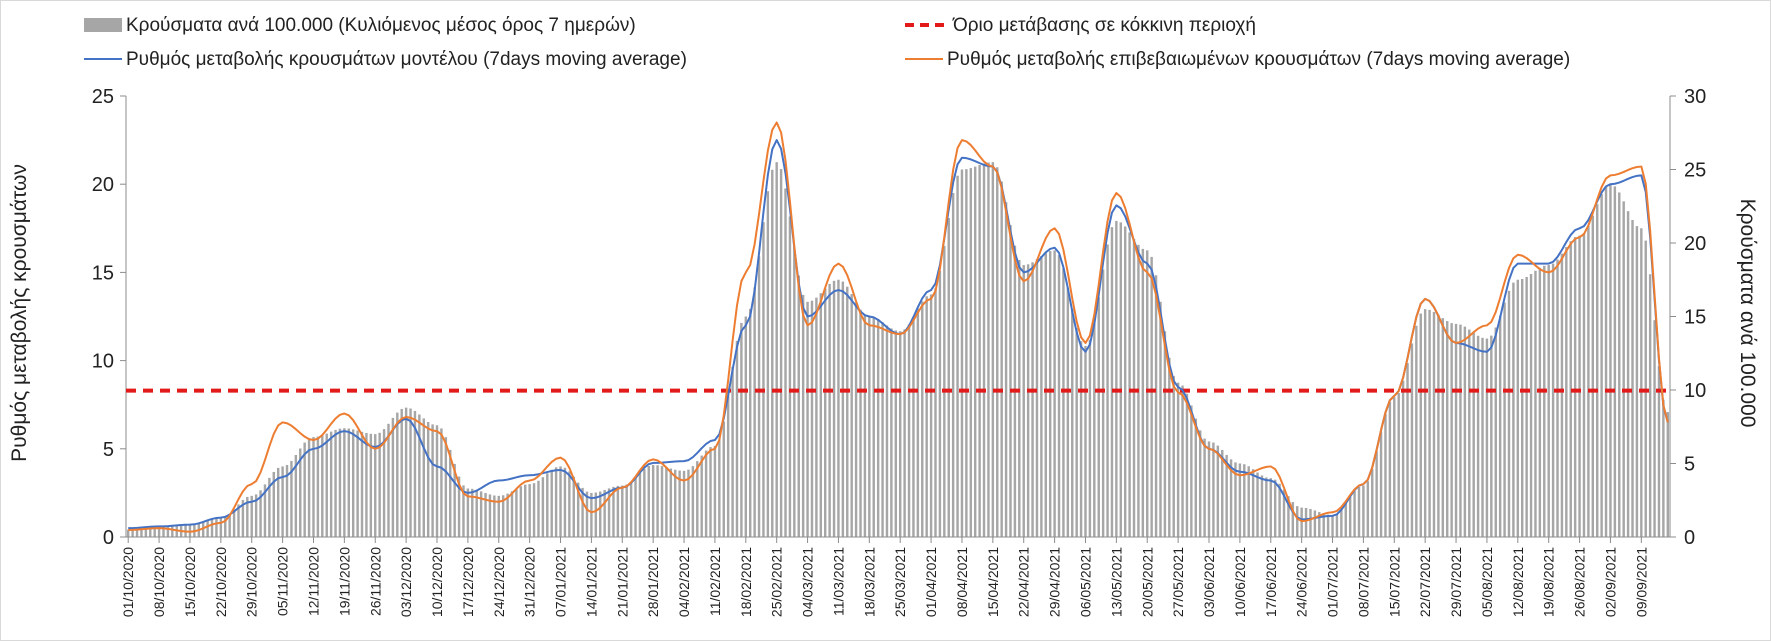 The width and height of the screenshot is (1771, 641). What do you see at coordinates (962, 582) in the screenshot?
I see `x-tick-label: 08/04/2021` at bounding box center [962, 582].